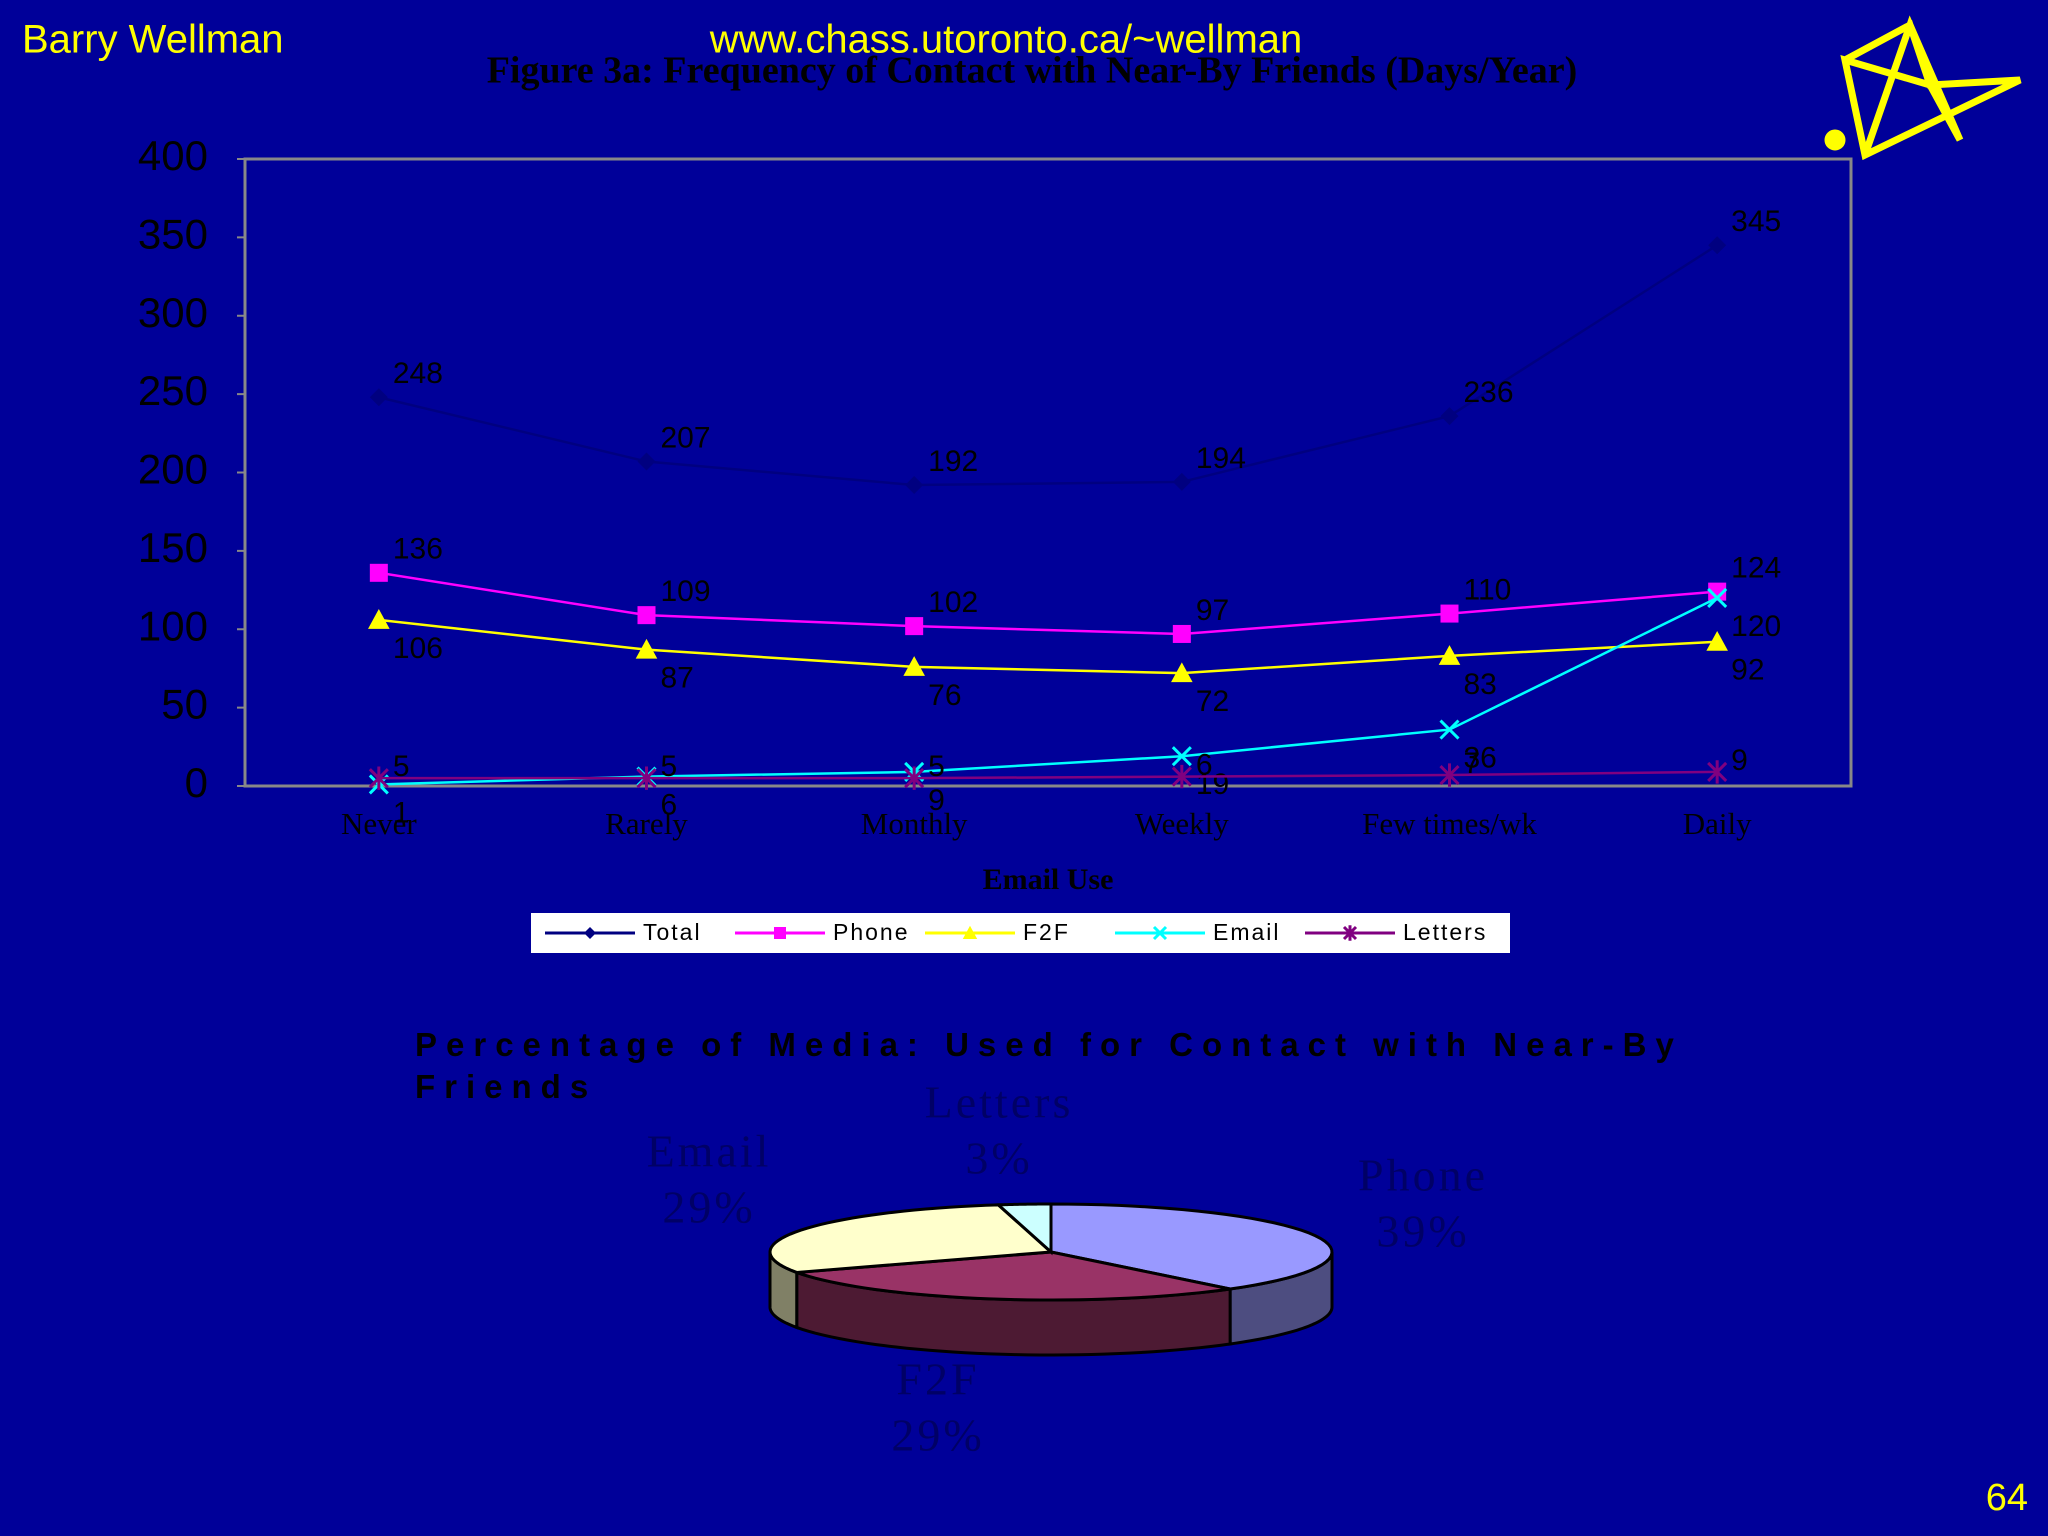 Image resolution: width=2048 pixels, height=1536 pixels. I want to click on data-label: 110, so click(1488, 589).